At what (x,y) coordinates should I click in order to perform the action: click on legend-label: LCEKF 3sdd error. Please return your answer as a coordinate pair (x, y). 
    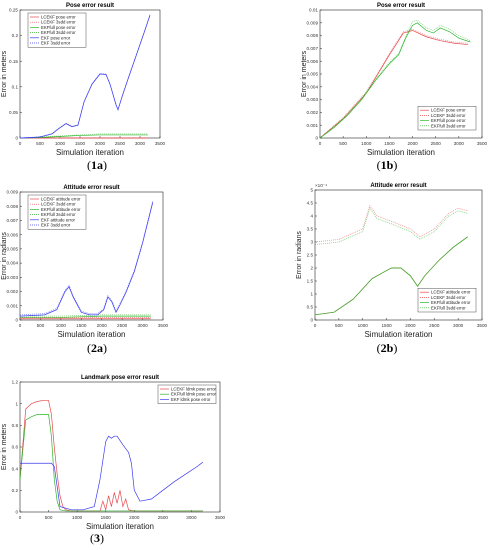
    Looking at the image, I should click on (448, 297).